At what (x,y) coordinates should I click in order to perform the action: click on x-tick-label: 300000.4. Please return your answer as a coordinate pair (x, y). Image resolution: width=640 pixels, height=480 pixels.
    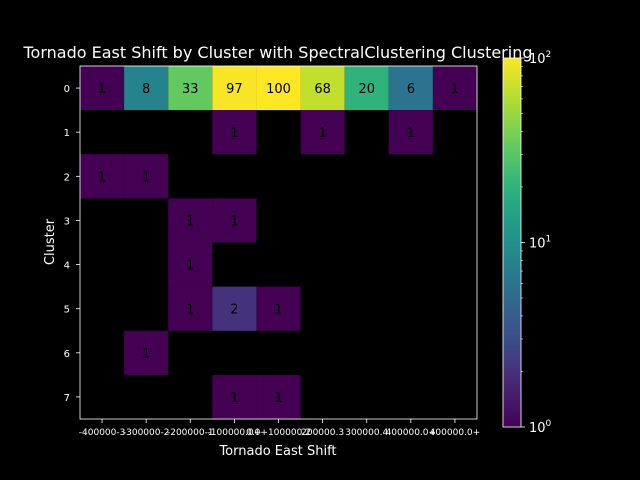
    Looking at the image, I should click on (366, 433).